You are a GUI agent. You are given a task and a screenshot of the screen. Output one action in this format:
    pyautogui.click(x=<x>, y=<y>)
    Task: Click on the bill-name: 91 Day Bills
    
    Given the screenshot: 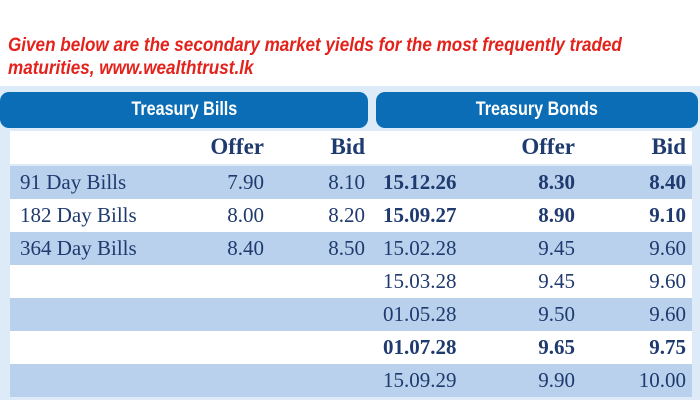 What is the action you would take?
    pyautogui.click(x=73, y=182)
    